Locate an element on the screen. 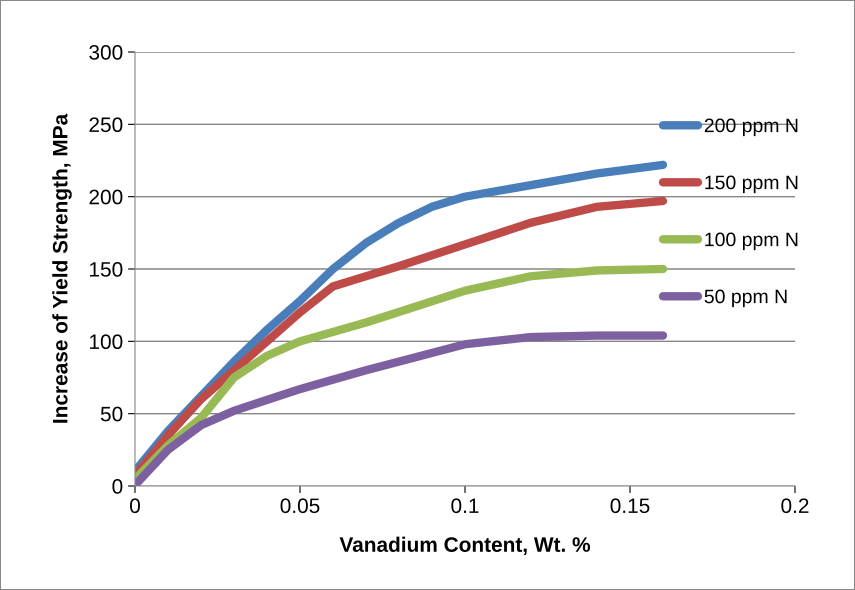  x-tick-label: 0.2 is located at coordinates (794, 506).